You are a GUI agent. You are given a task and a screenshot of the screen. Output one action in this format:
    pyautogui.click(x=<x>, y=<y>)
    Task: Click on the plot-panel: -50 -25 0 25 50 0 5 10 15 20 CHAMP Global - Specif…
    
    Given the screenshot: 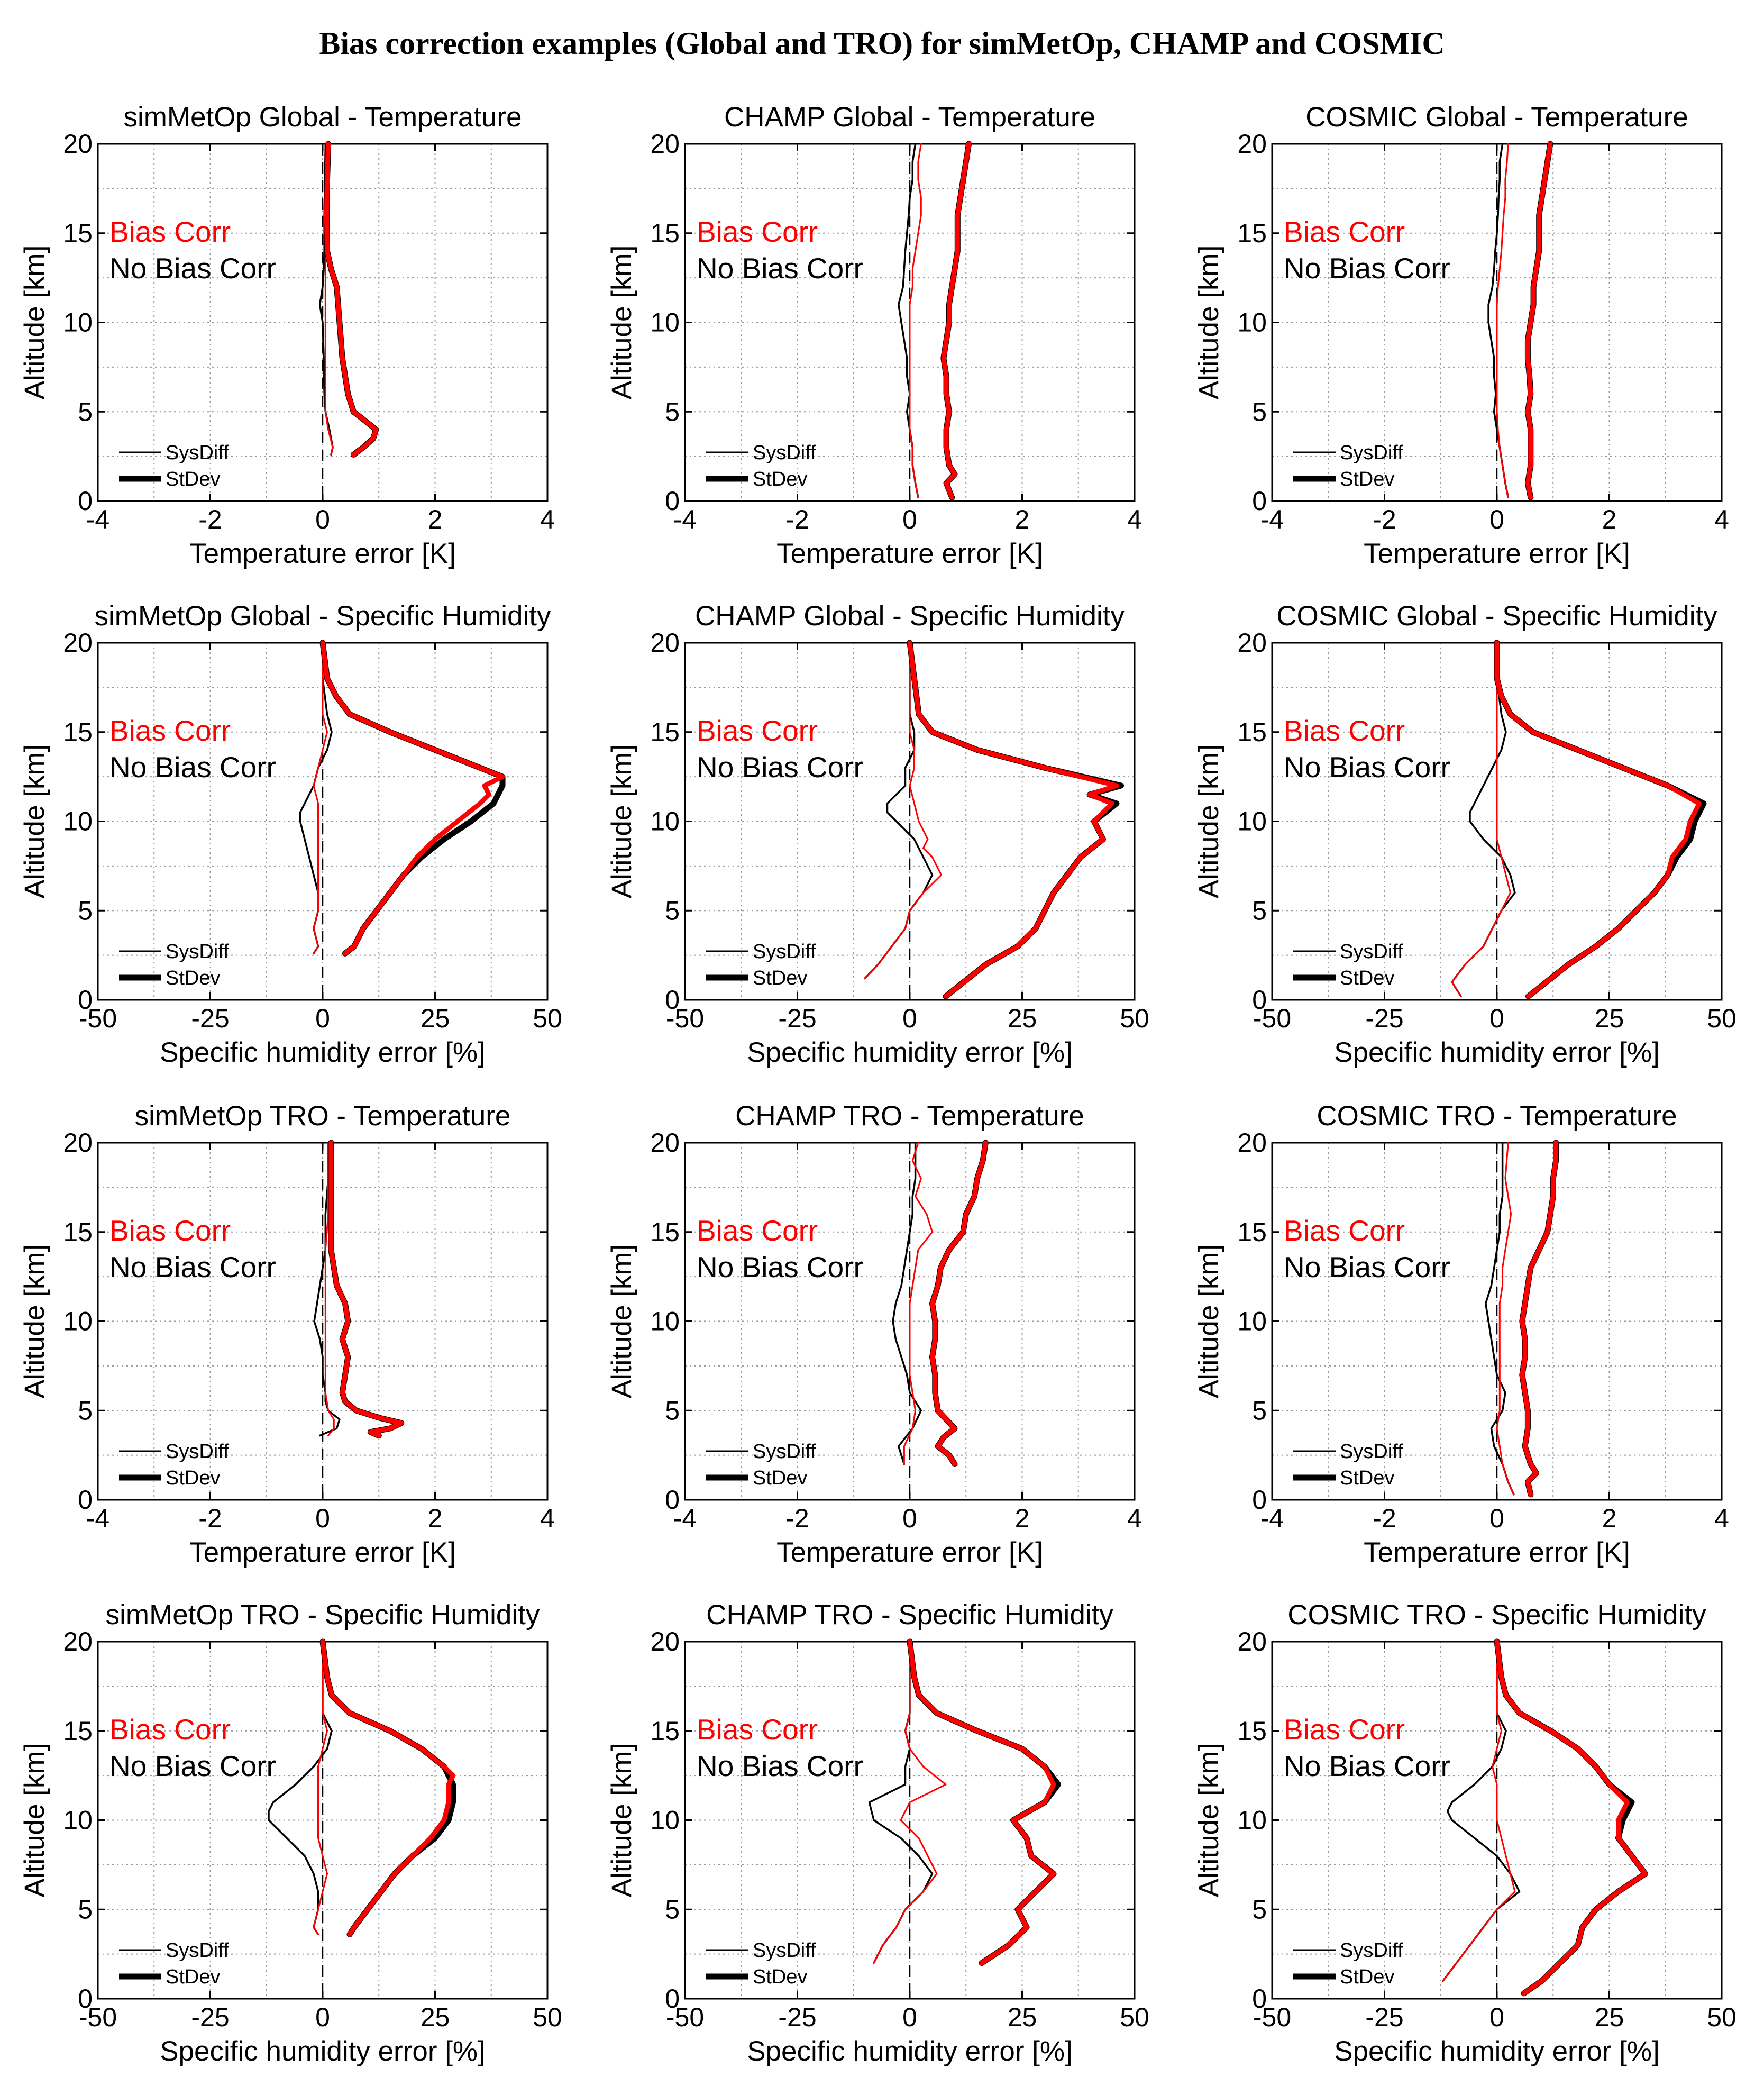 What is the action you would take?
    pyautogui.click(x=877, y=834)
    